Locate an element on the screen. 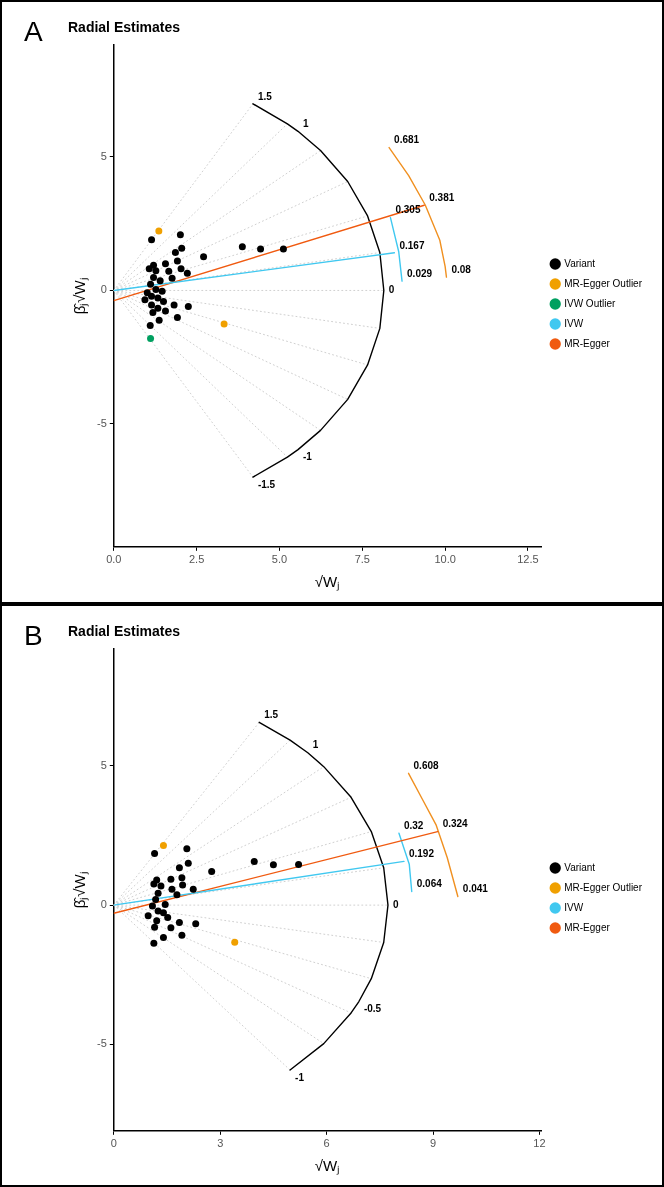  annotation: 0.08 is located at coordinates (461, 269).